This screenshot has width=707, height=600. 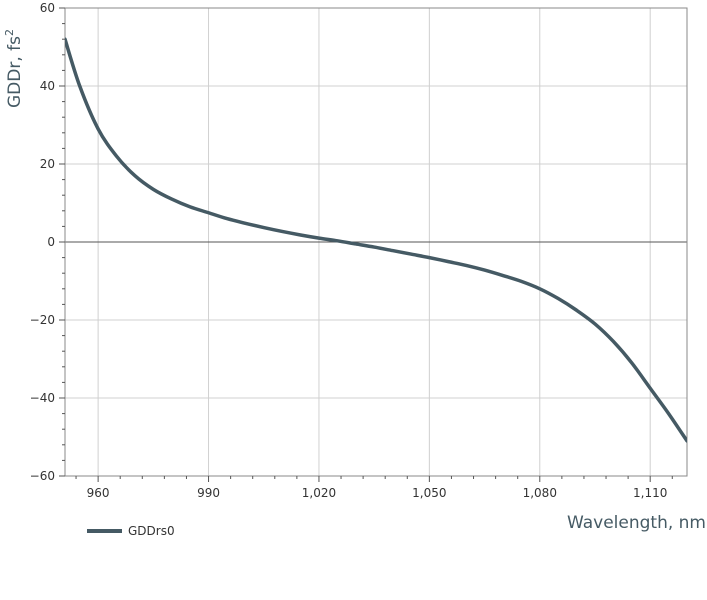 What do you see at coordinates (47, 164) in the screenshot?
I see `y-tick-label: 20` at bounding box center [47, 164].